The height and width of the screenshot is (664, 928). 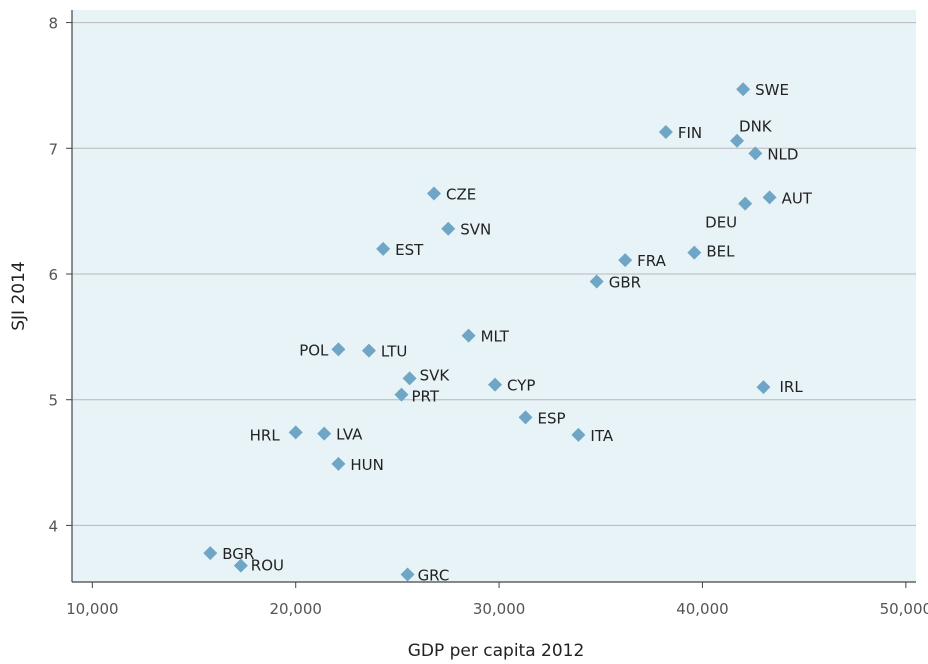 What do you see at coordinates (578, 434) in the screenshot?
I see `point-marker-ita` at bounding box center [578, 434].